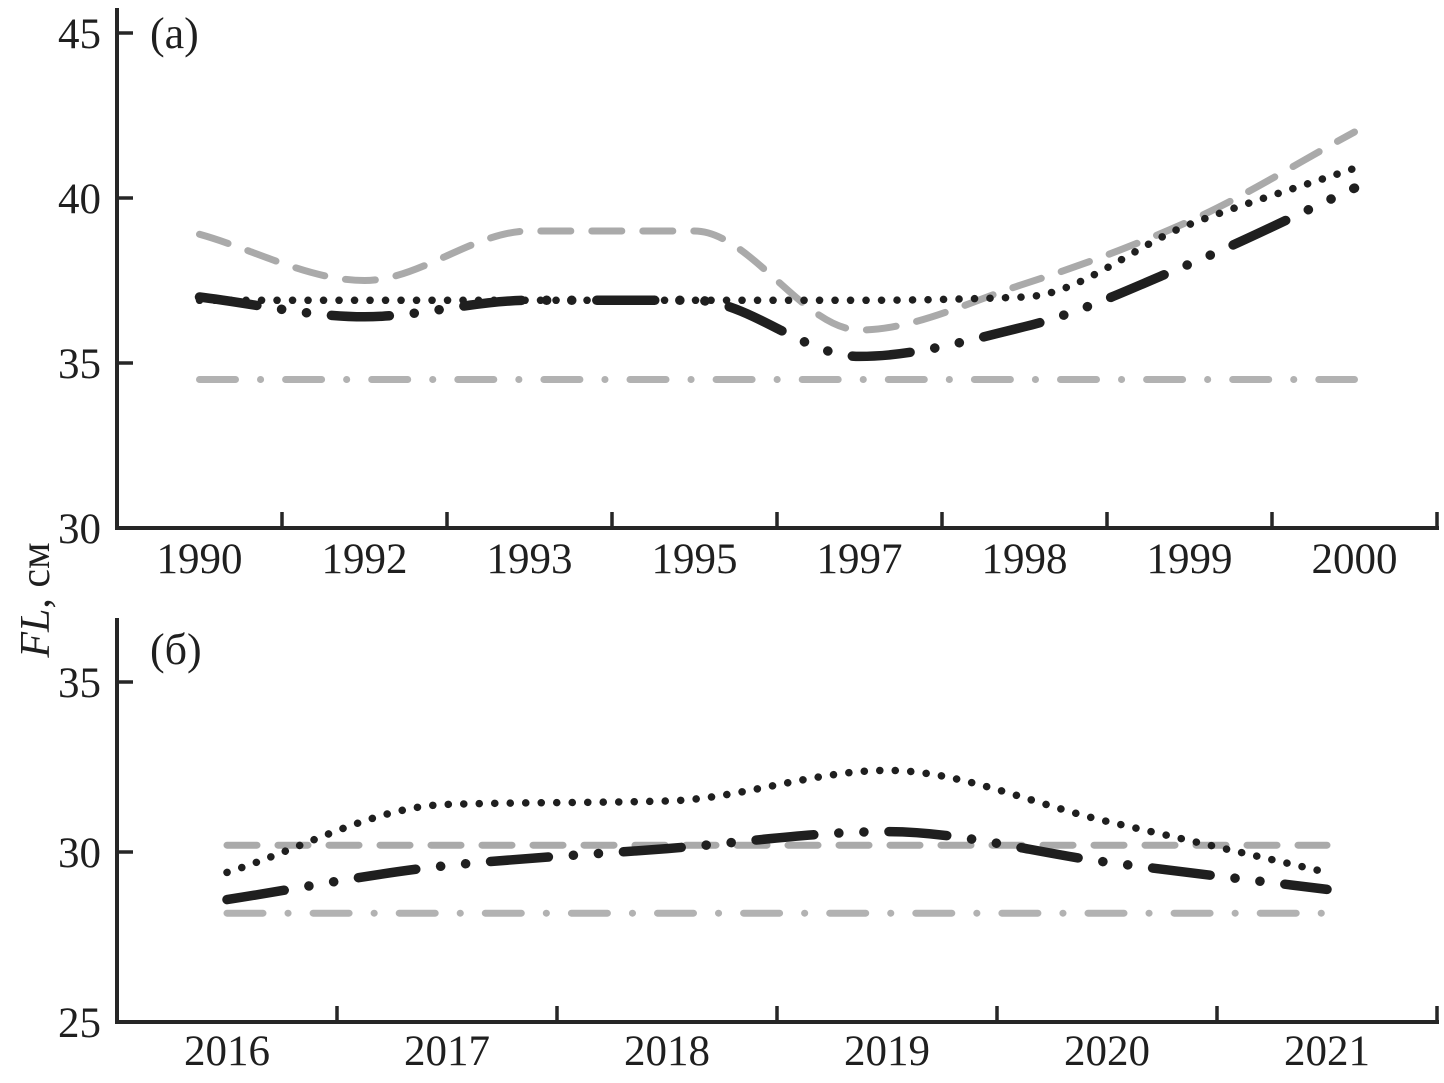  I want to click on panel-a-x-label-1998: 1998, so click(1025, 559).